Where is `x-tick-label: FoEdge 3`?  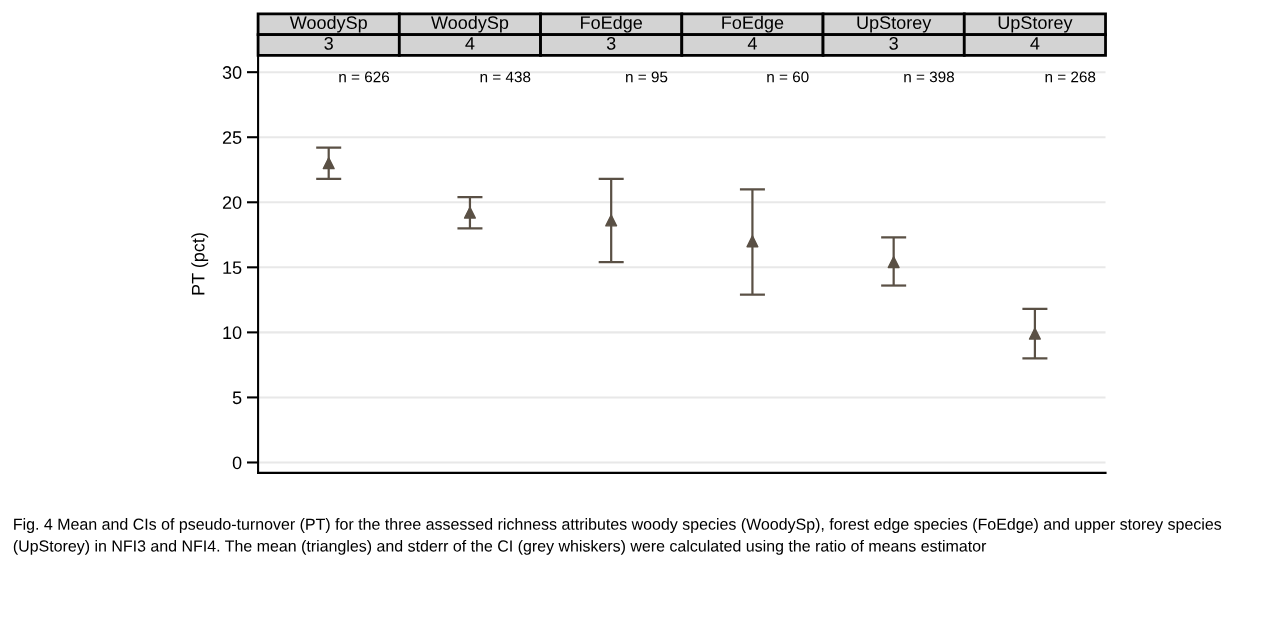
x-tick-label: FoEdge 3 is located at coordinates (611, 32).